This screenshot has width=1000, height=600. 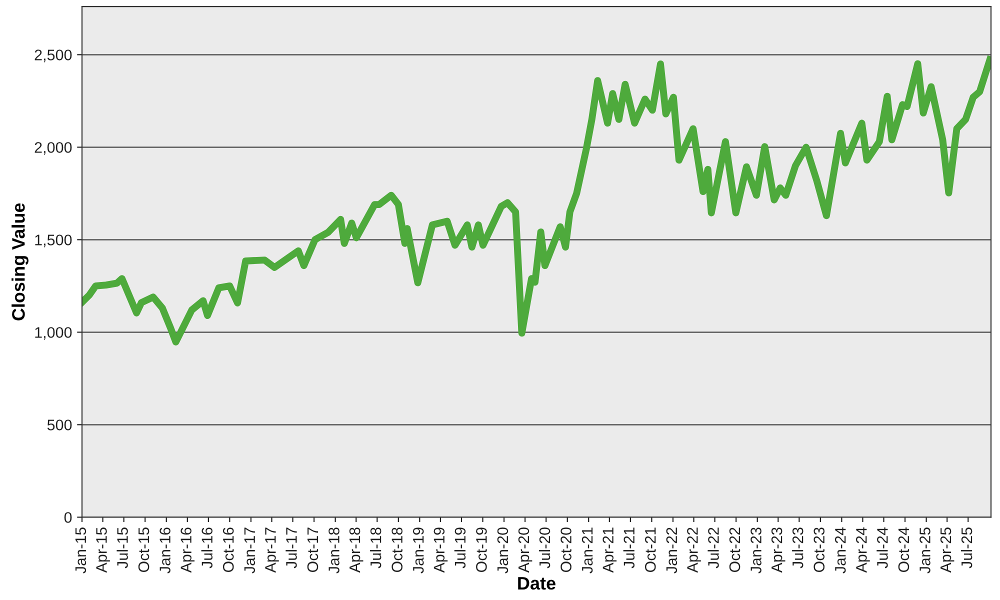 I want to click on x-tick-label: Oct-20, so click(x=566, y=550).